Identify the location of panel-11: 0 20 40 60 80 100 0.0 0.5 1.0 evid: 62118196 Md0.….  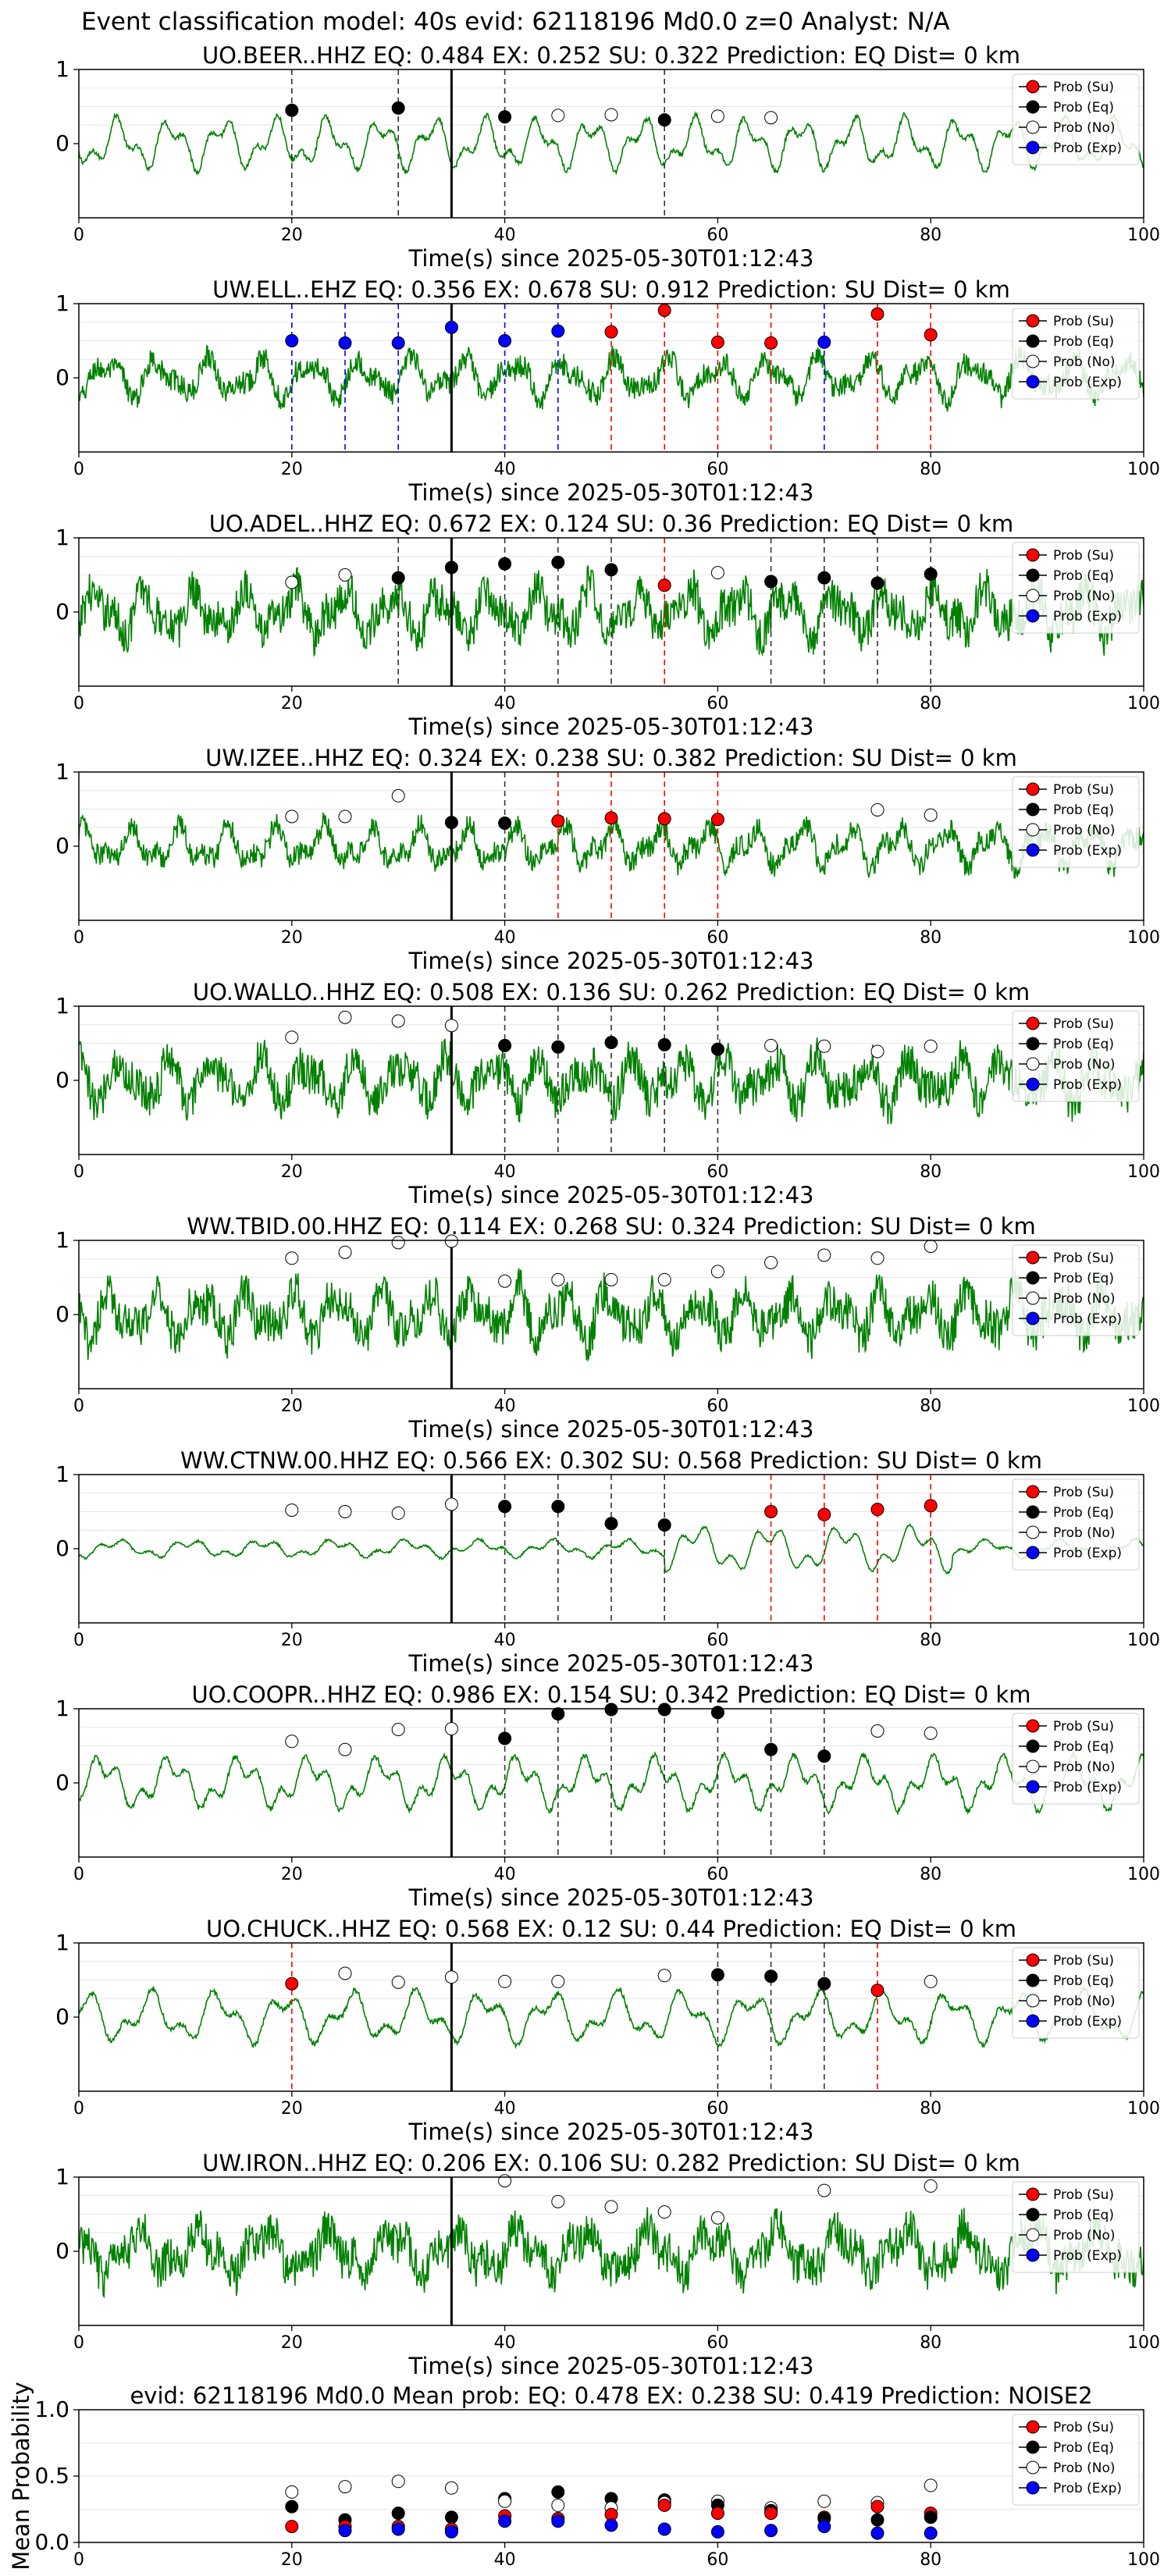
(584, 2476).